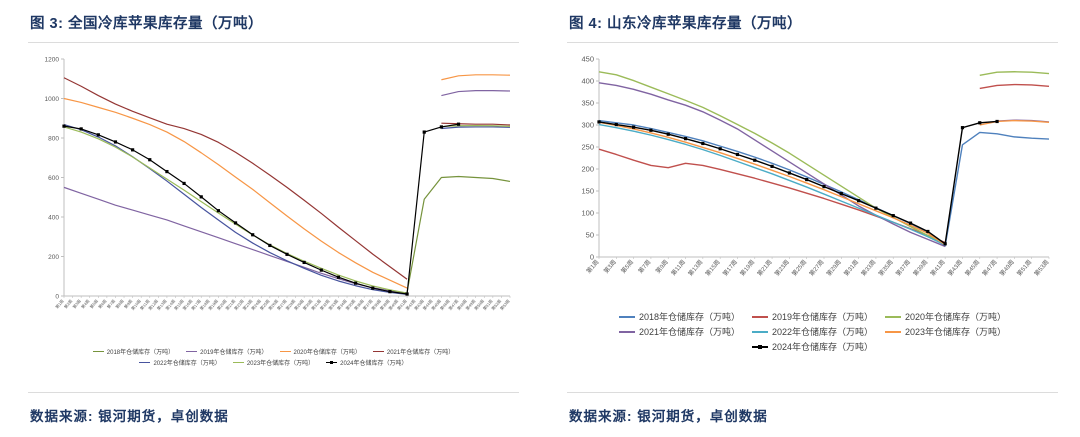  What do you see at coordinates (678, 267) in the screenshot?
I see `svg-text: 第11周` at bounding box center [678, 267].